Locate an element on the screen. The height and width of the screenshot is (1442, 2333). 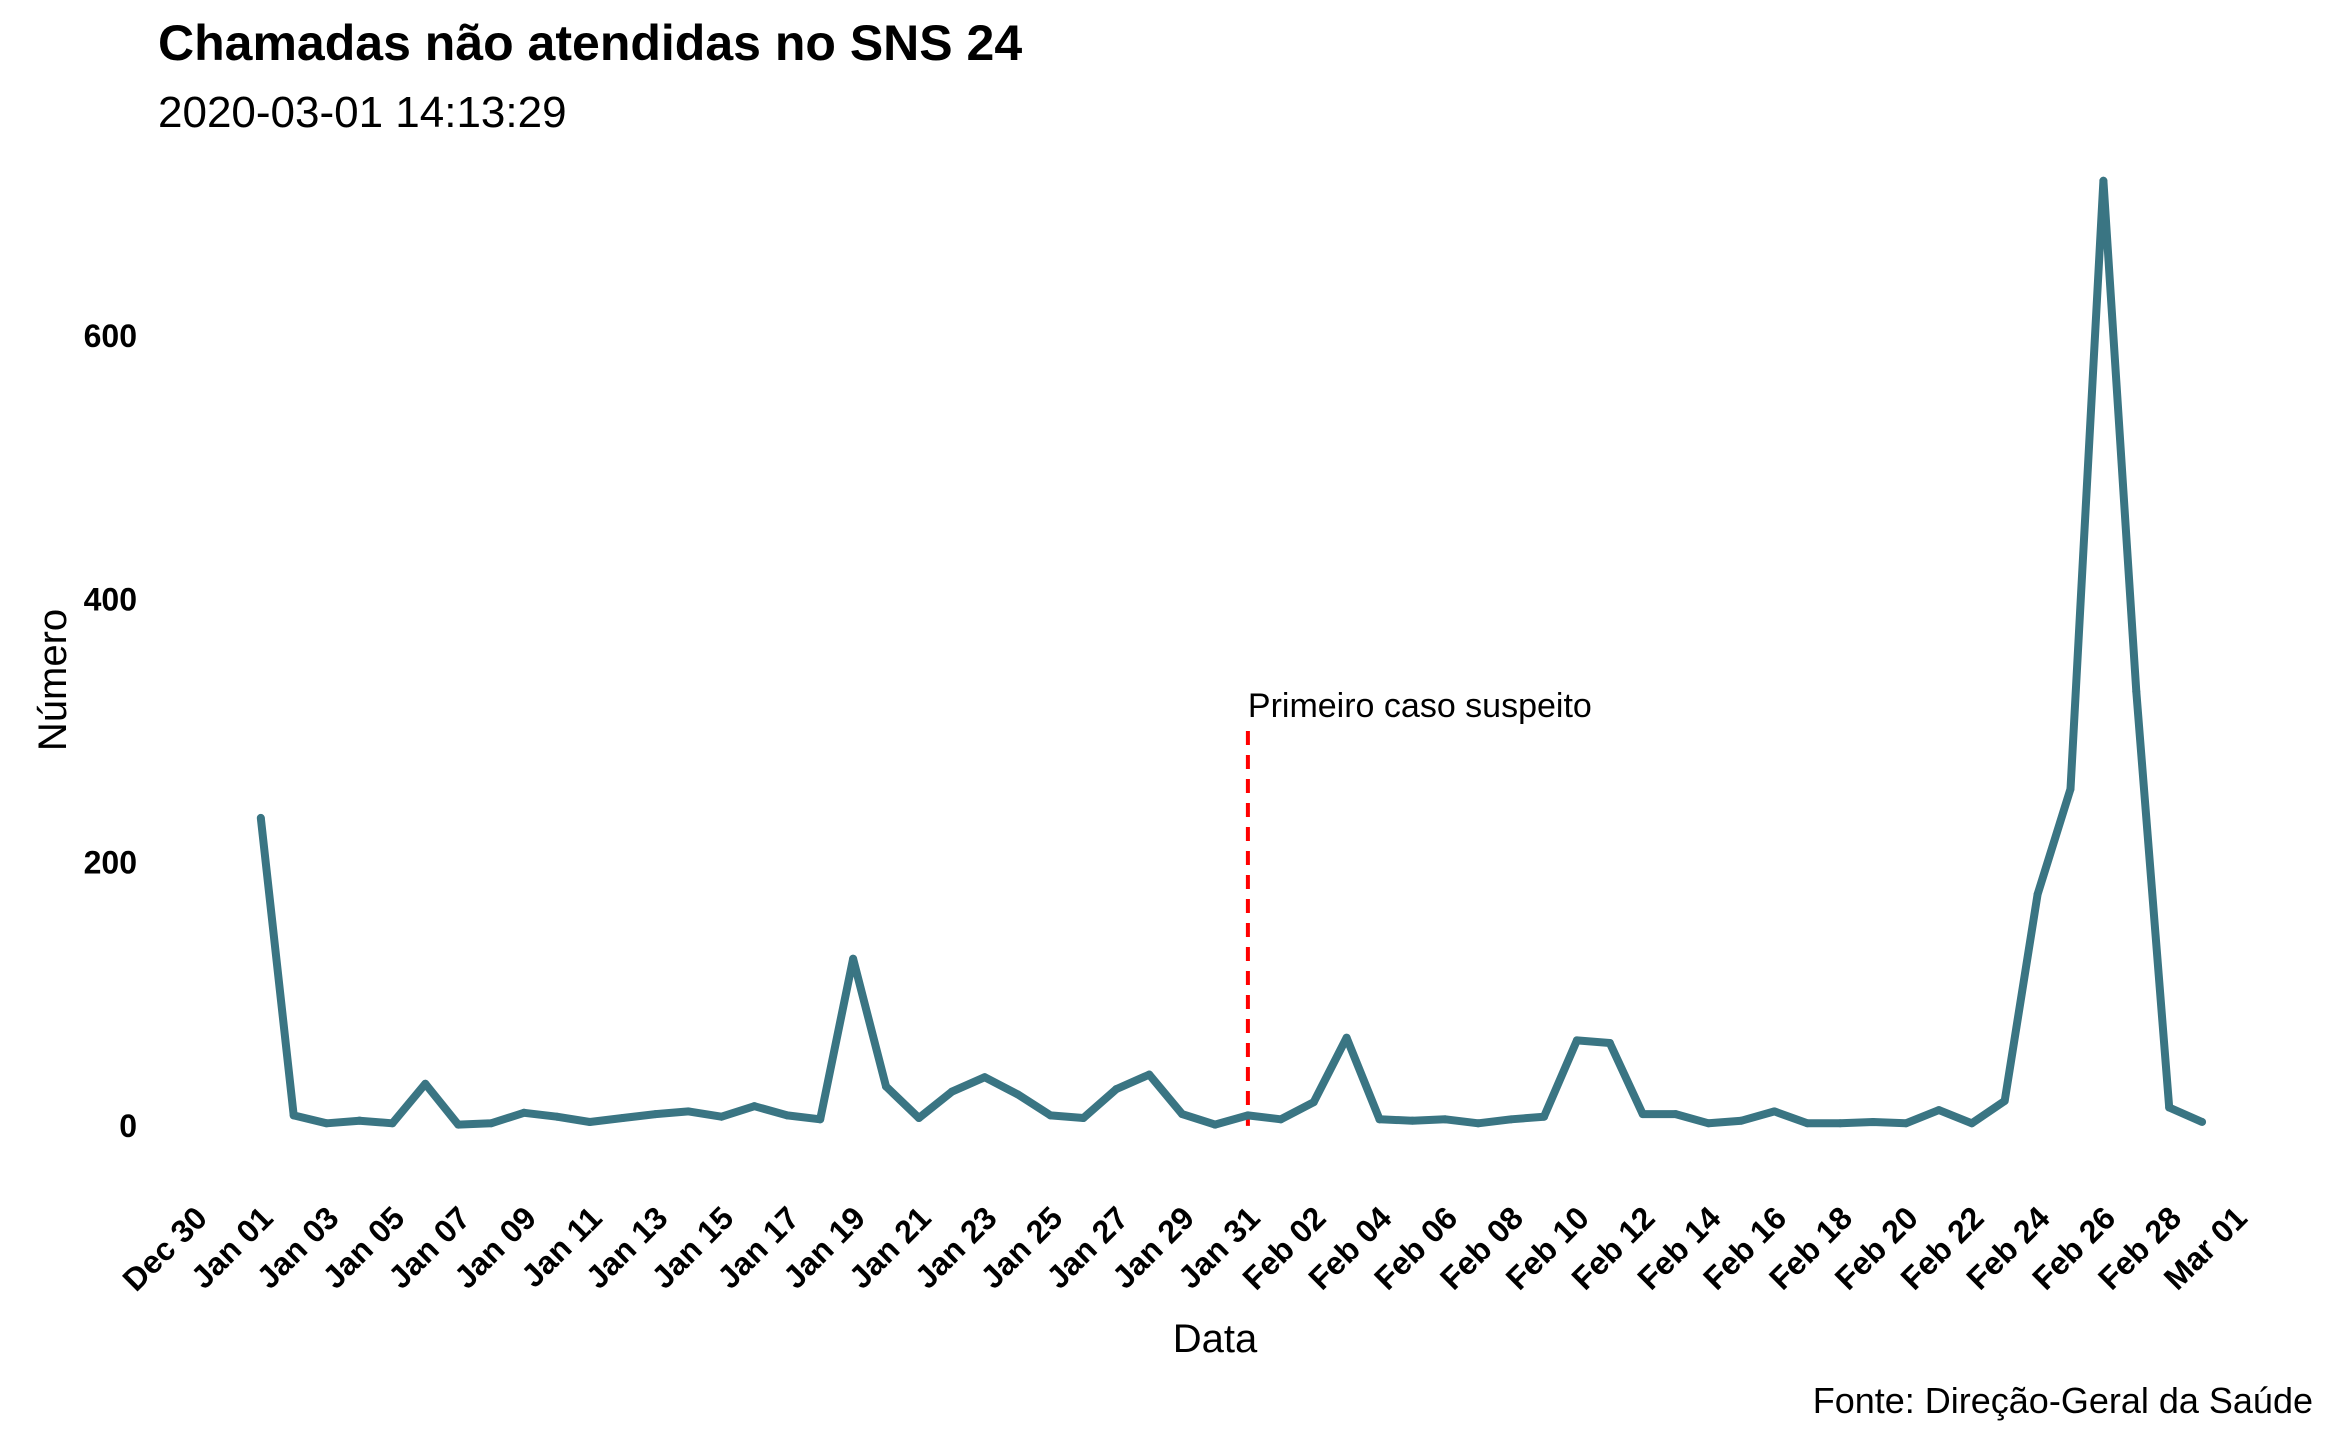
annotation-label: Primeiro caso suspeito is located at coordinates (1420, 706).